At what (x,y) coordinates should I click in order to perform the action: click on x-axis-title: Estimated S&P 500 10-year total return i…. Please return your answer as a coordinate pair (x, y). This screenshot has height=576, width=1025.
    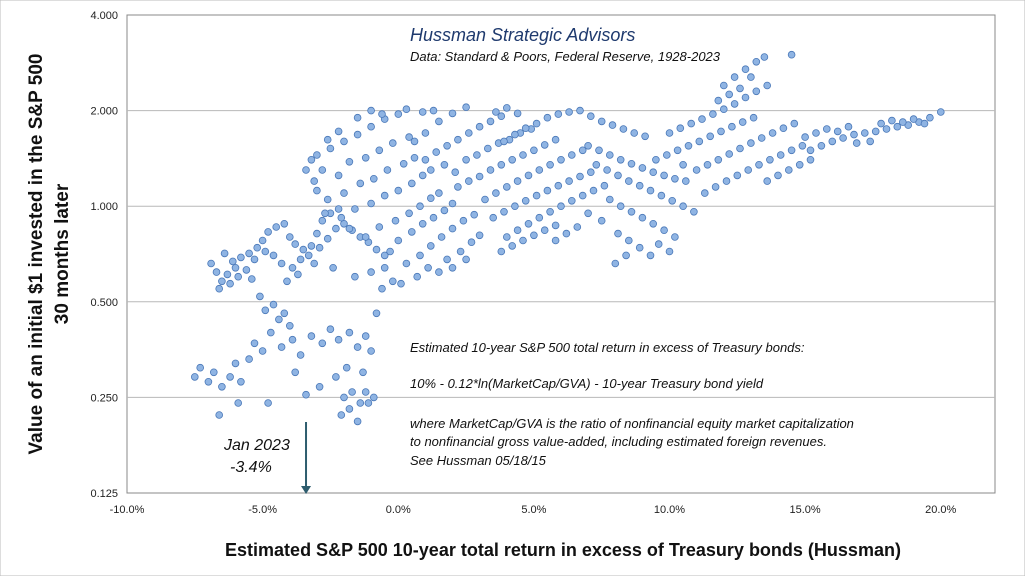
    Looking at the image, I should click on (563, 550).